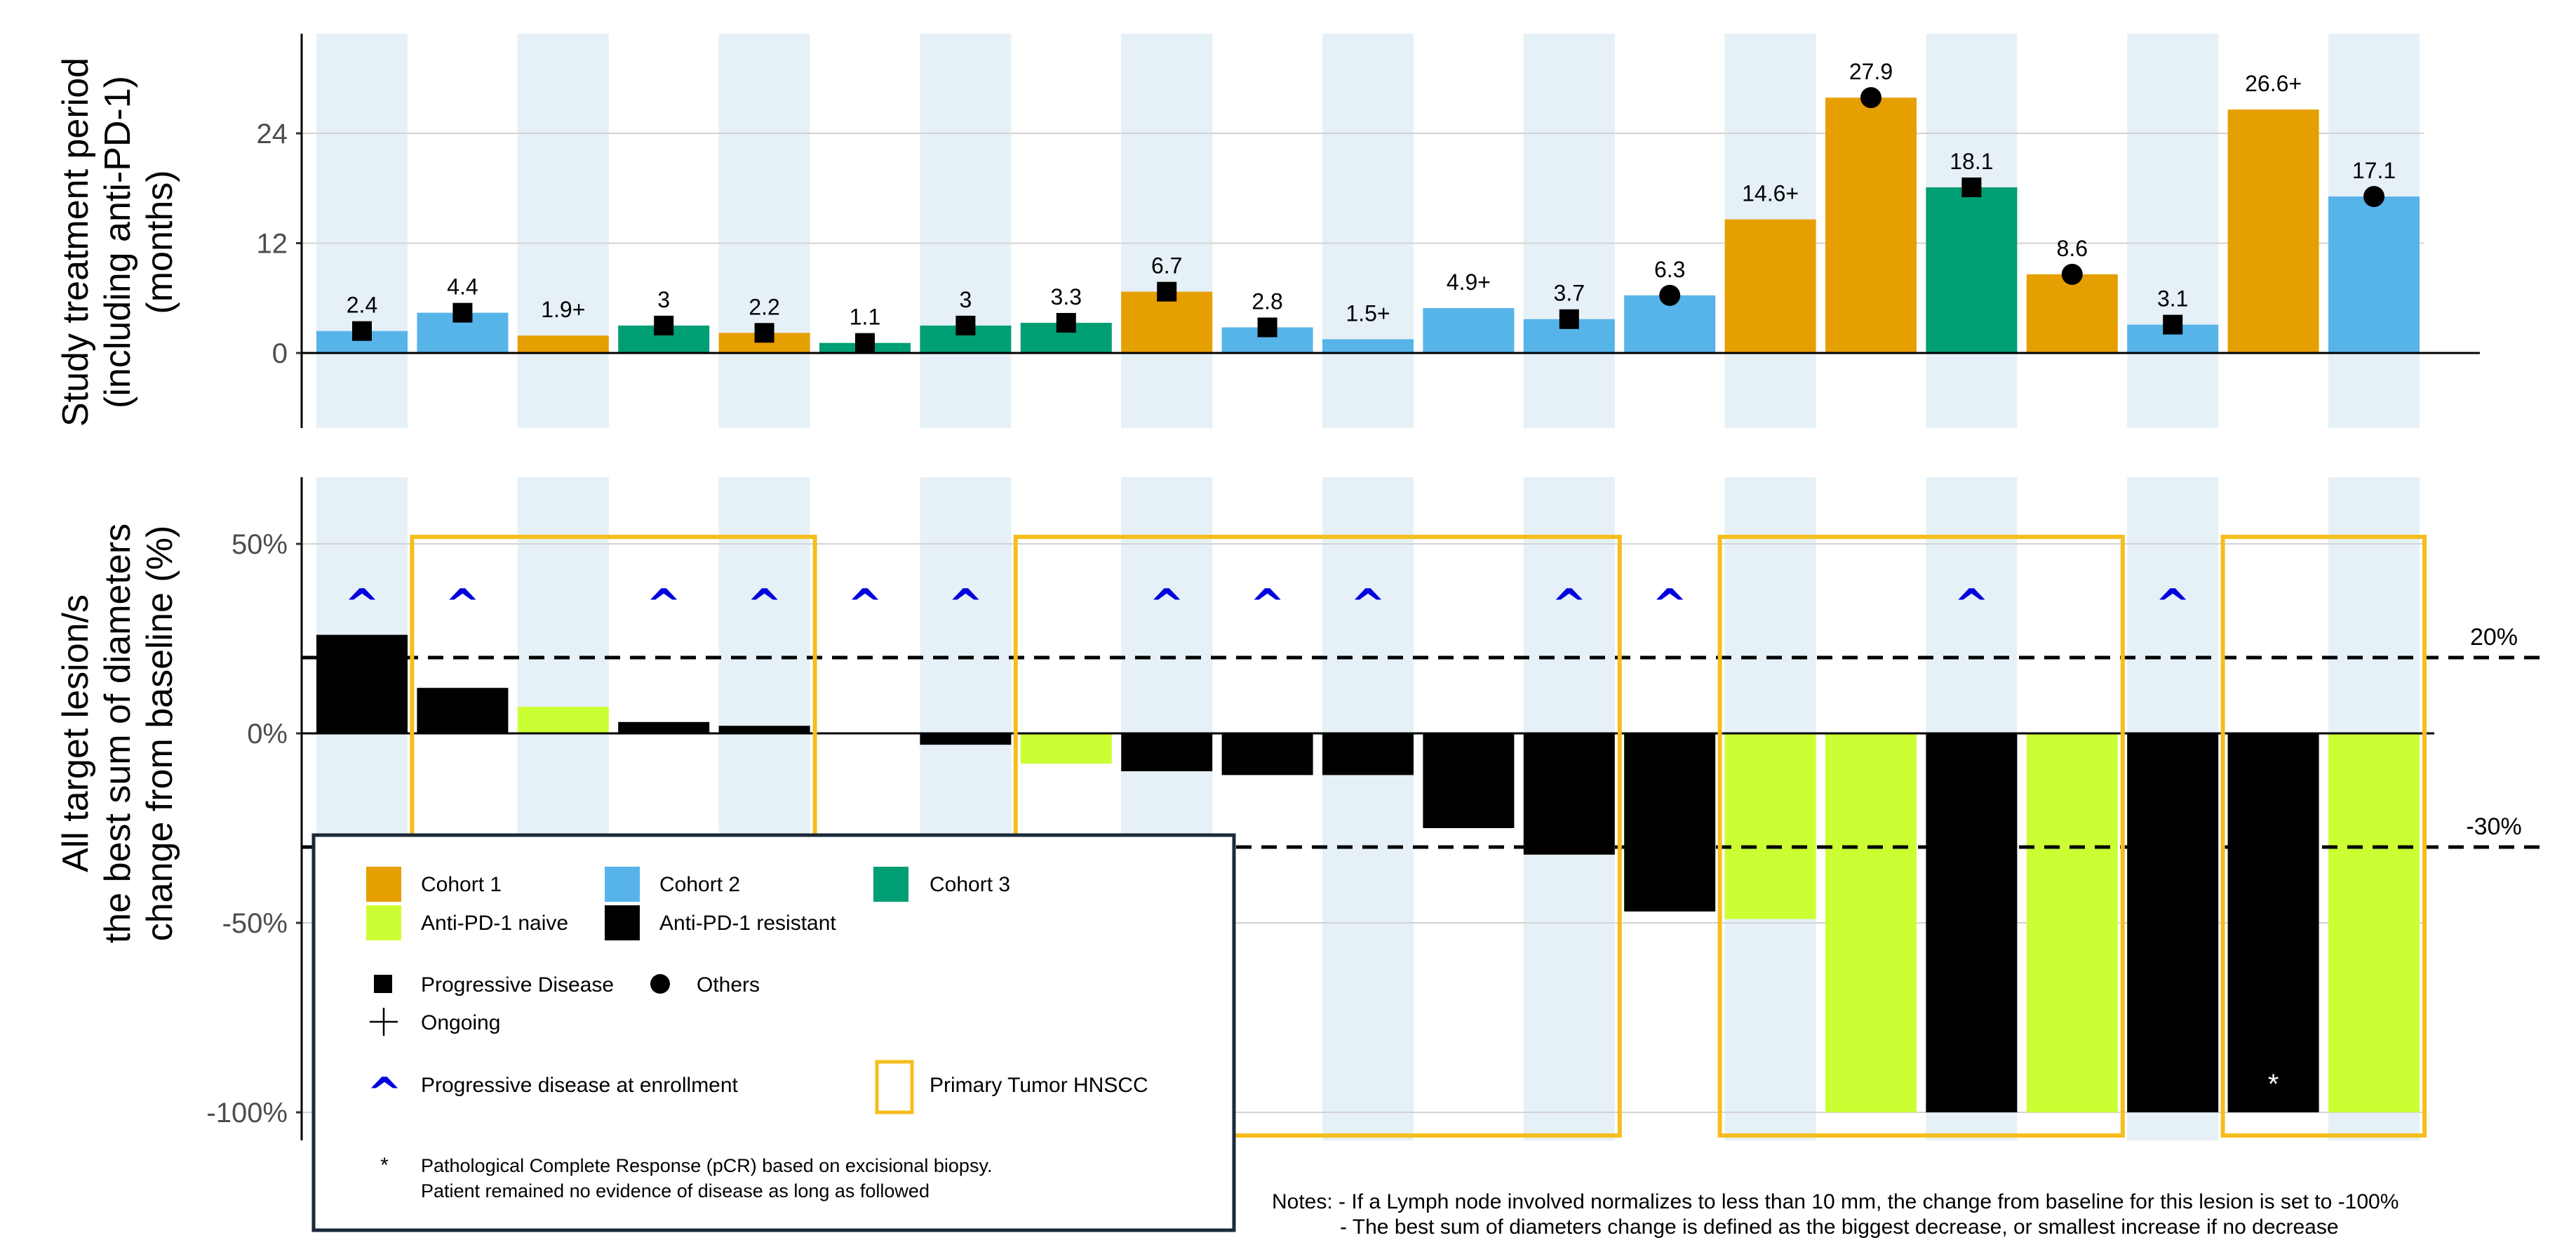  Describe the element at coordinates (1469, 282) in the screenshot. I see `top-value-label-12: 4.9+` at that location.